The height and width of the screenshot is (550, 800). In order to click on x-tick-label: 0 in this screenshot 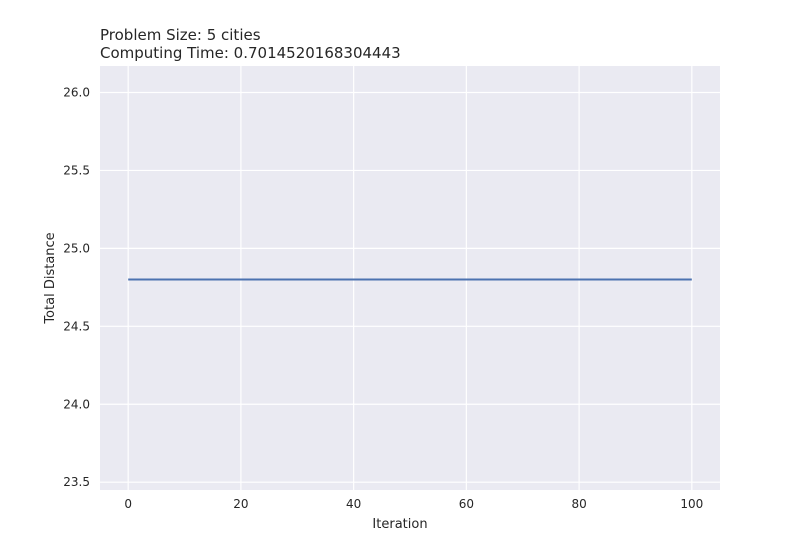, I will do `click(128, 504)`.